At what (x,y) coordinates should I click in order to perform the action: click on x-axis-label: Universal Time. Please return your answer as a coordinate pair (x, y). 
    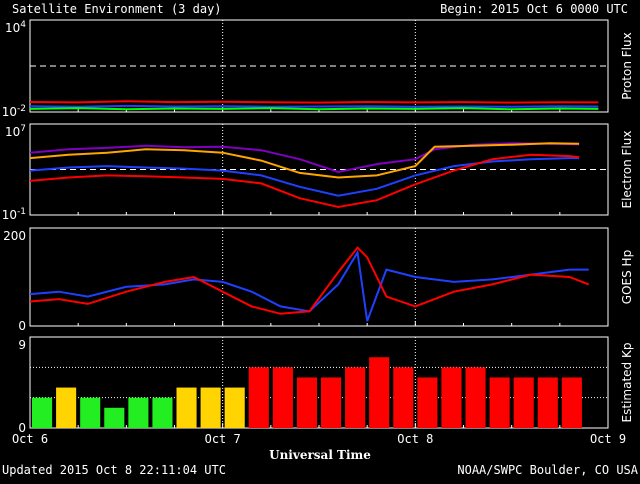
    Looking at the image, I should click on (320, 455).